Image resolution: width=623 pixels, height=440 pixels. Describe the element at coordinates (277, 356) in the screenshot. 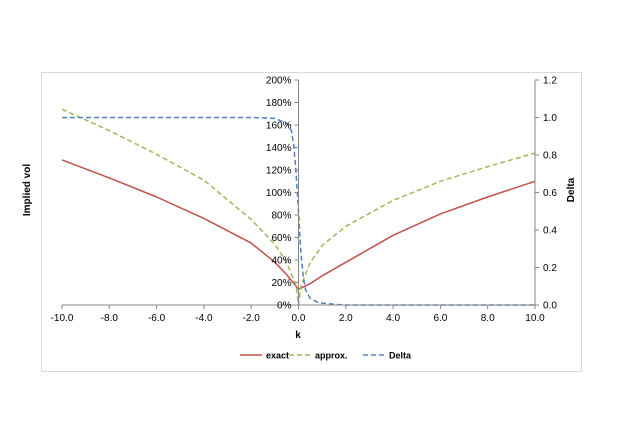

I see `legend-label: exact` at that location.